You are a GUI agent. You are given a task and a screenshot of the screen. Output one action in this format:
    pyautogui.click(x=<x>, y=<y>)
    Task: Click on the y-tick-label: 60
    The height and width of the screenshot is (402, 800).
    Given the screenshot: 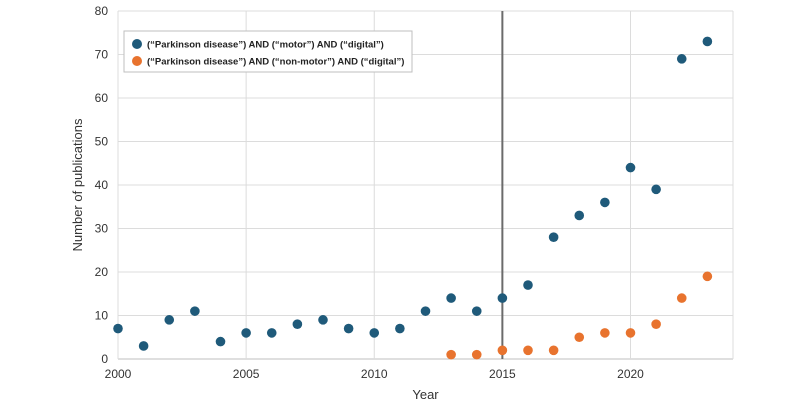 What is the action you would take?
    pyautogui.click(x=102, y=98)
    